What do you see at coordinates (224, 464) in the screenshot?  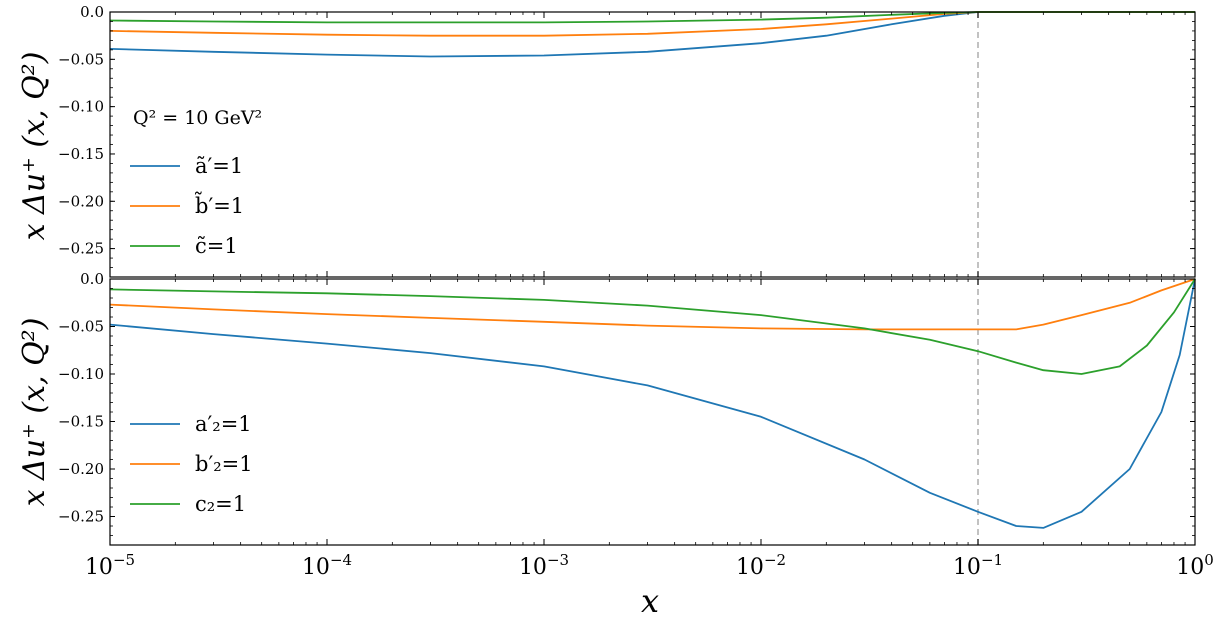 I see `bottom-legend-label: b′₂=1` at bounding box center [224, 464].